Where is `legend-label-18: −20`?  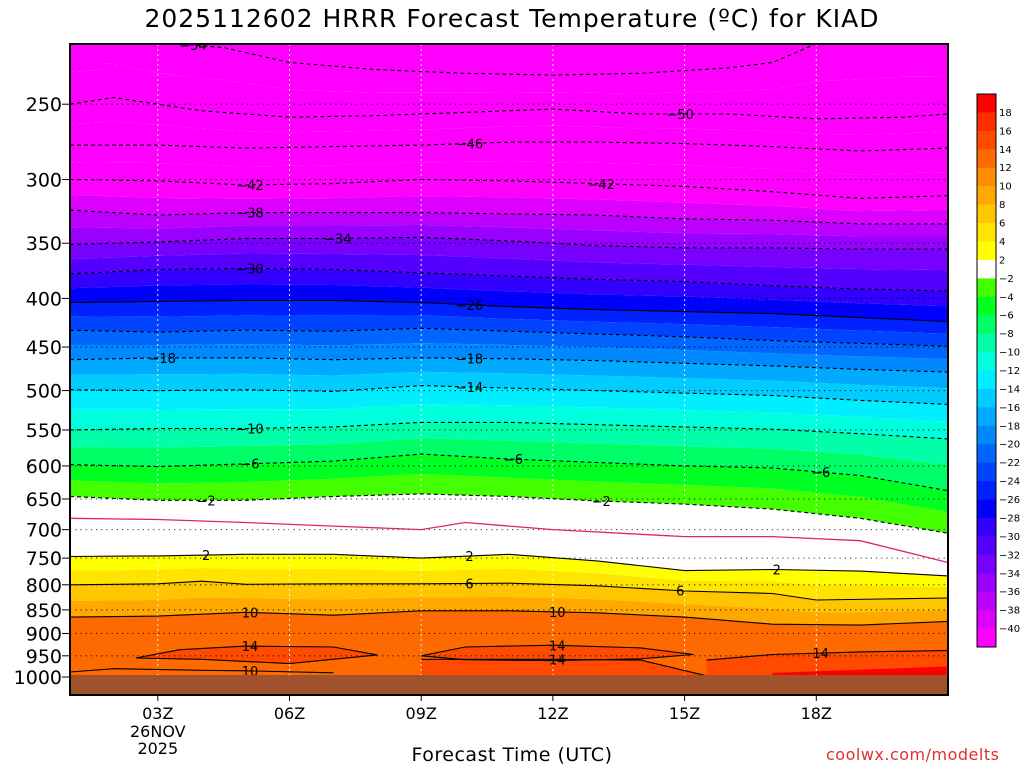
legend-label-18: −20 is located at coordinates (1009, 445).